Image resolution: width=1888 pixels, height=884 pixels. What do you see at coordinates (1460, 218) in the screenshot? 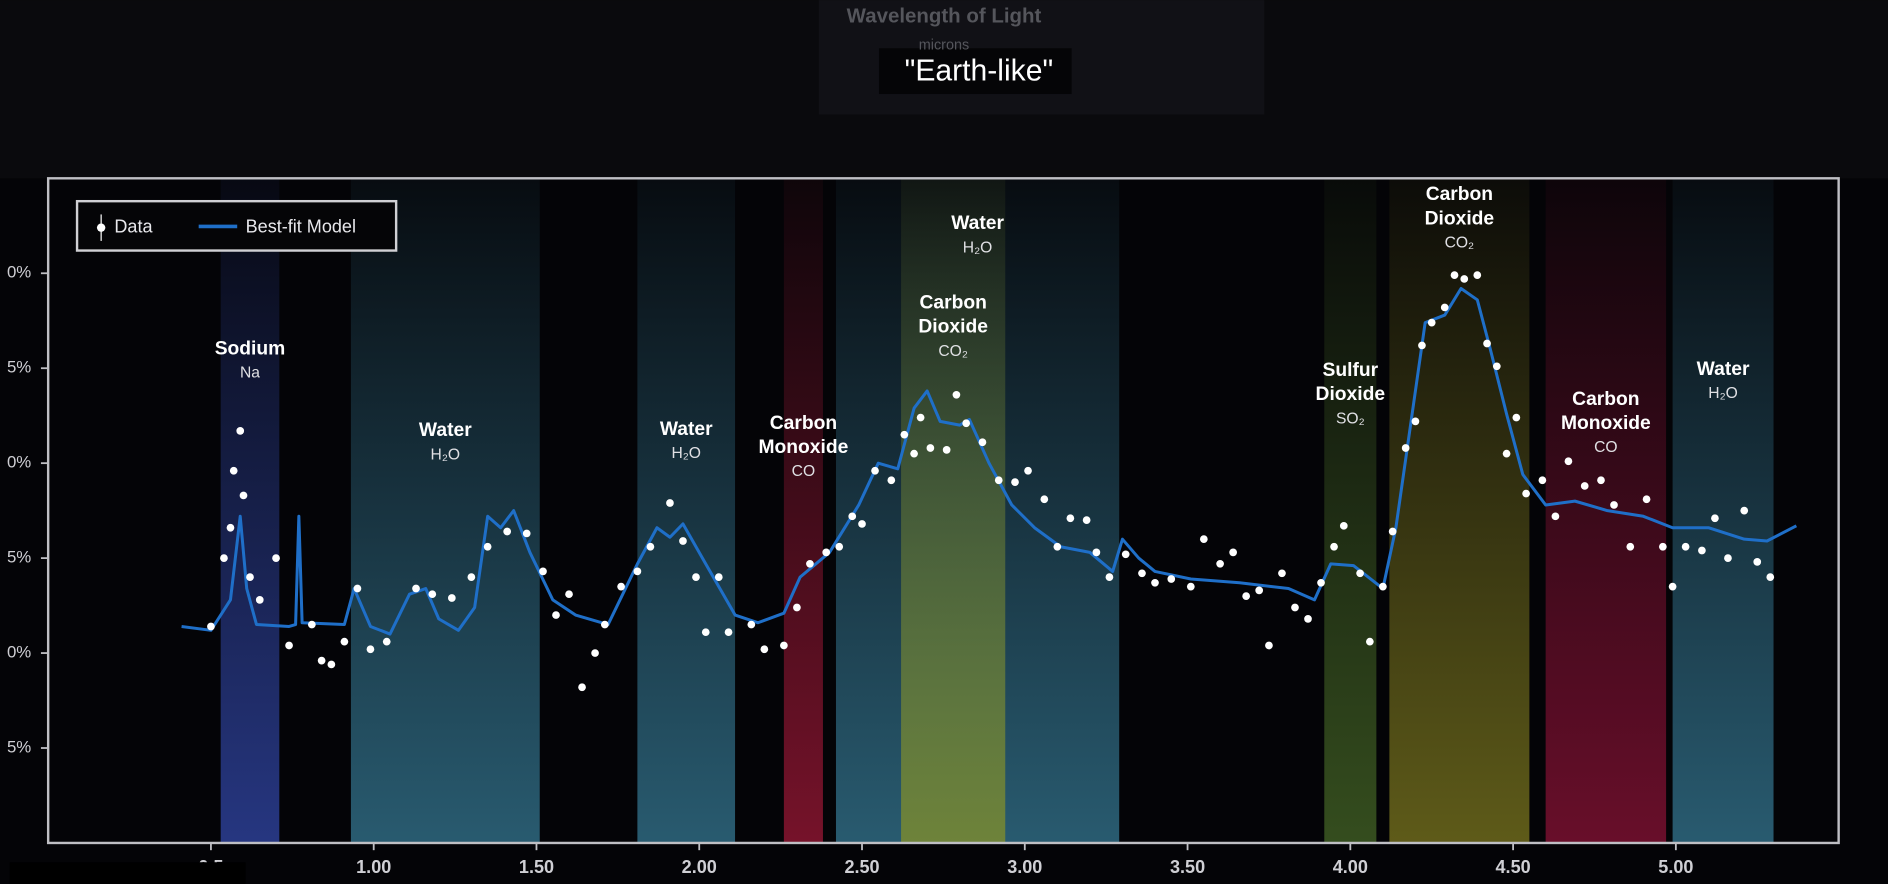
I see `band-label: Dioxide` at bounding box center [1460, 218].